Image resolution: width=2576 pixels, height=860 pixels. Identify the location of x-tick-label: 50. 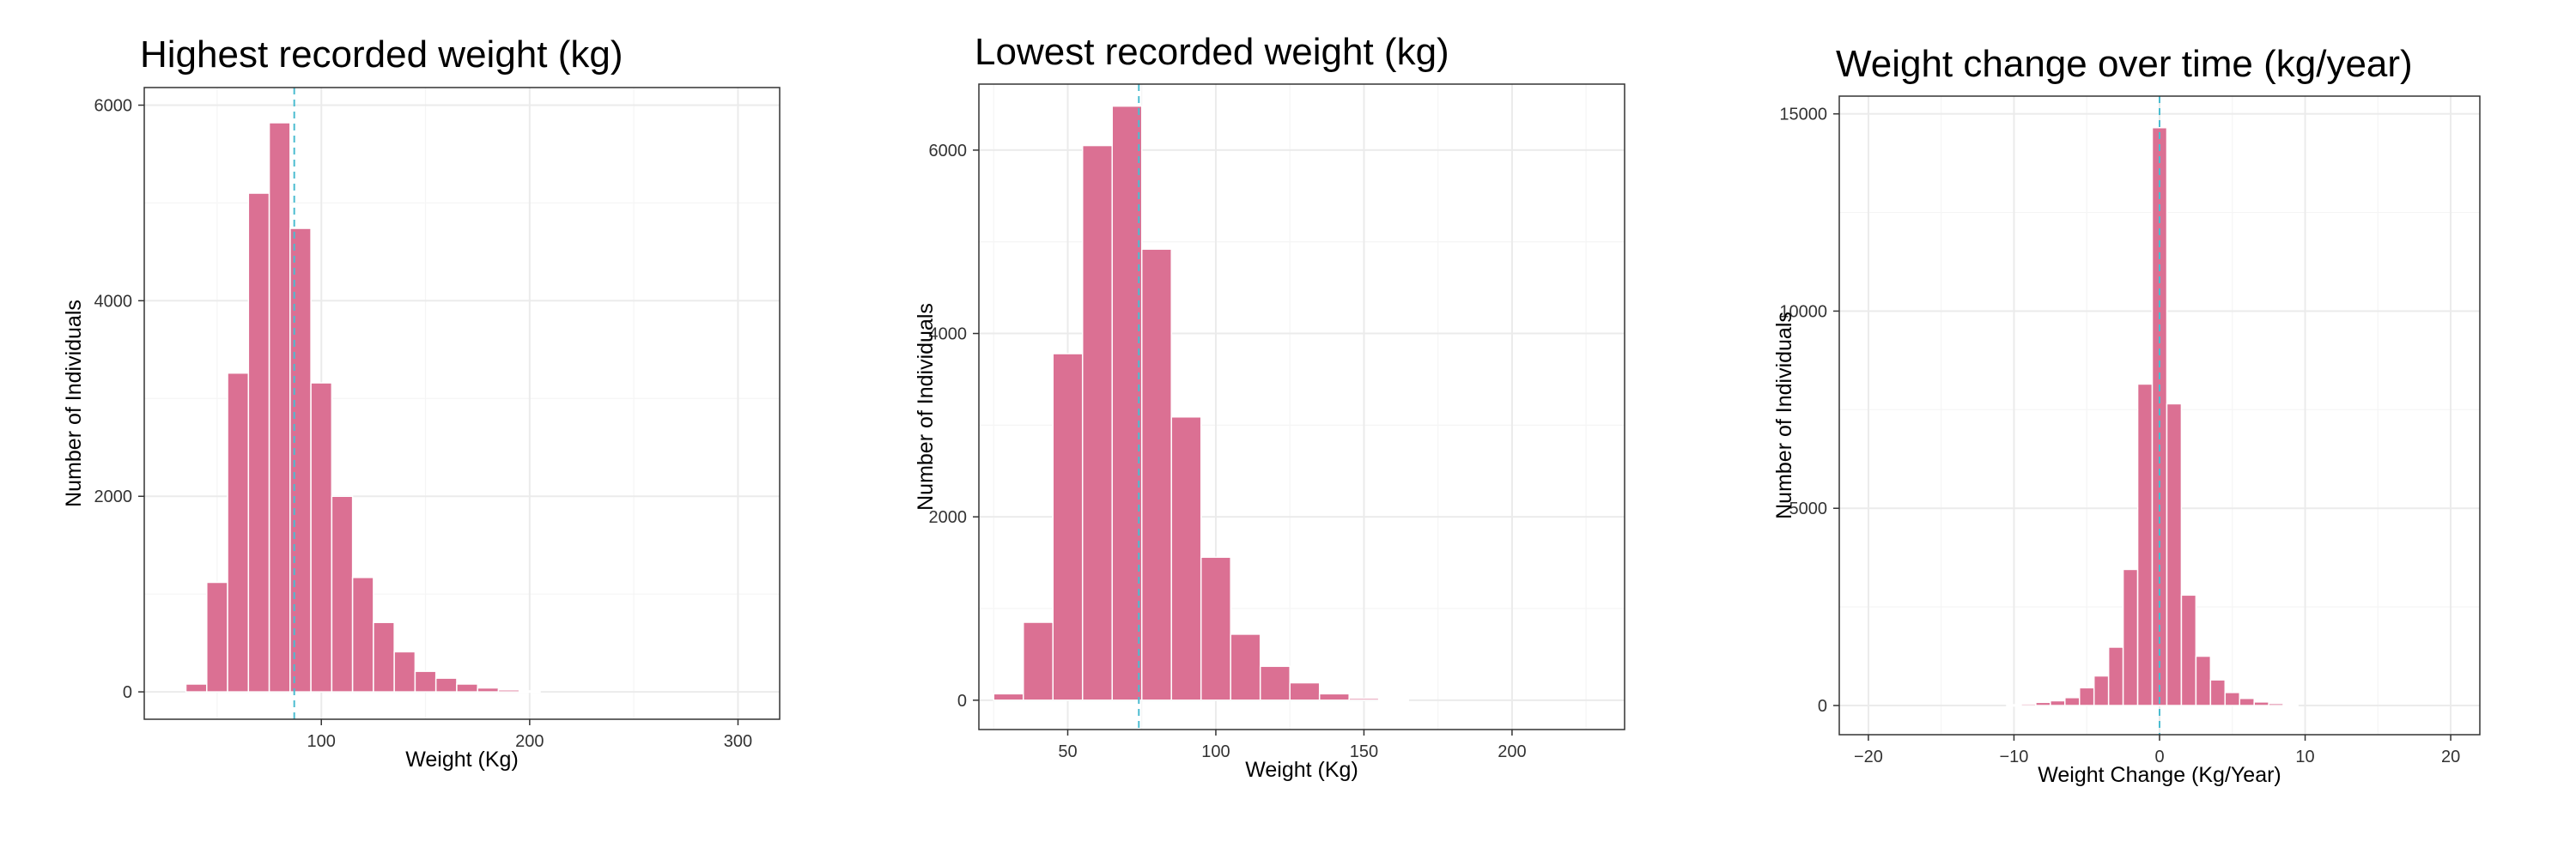
(1067, 751).